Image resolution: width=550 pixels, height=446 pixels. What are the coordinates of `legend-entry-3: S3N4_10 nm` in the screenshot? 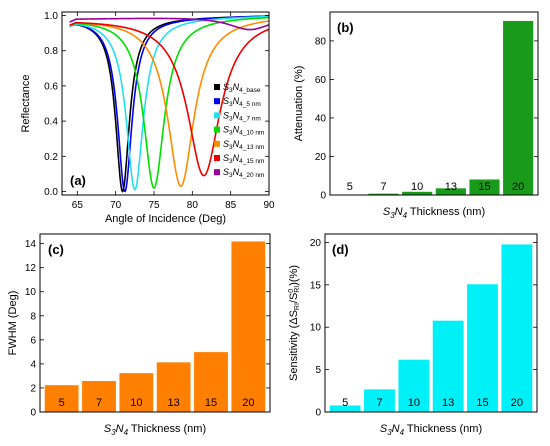 It's located at (243, 131).